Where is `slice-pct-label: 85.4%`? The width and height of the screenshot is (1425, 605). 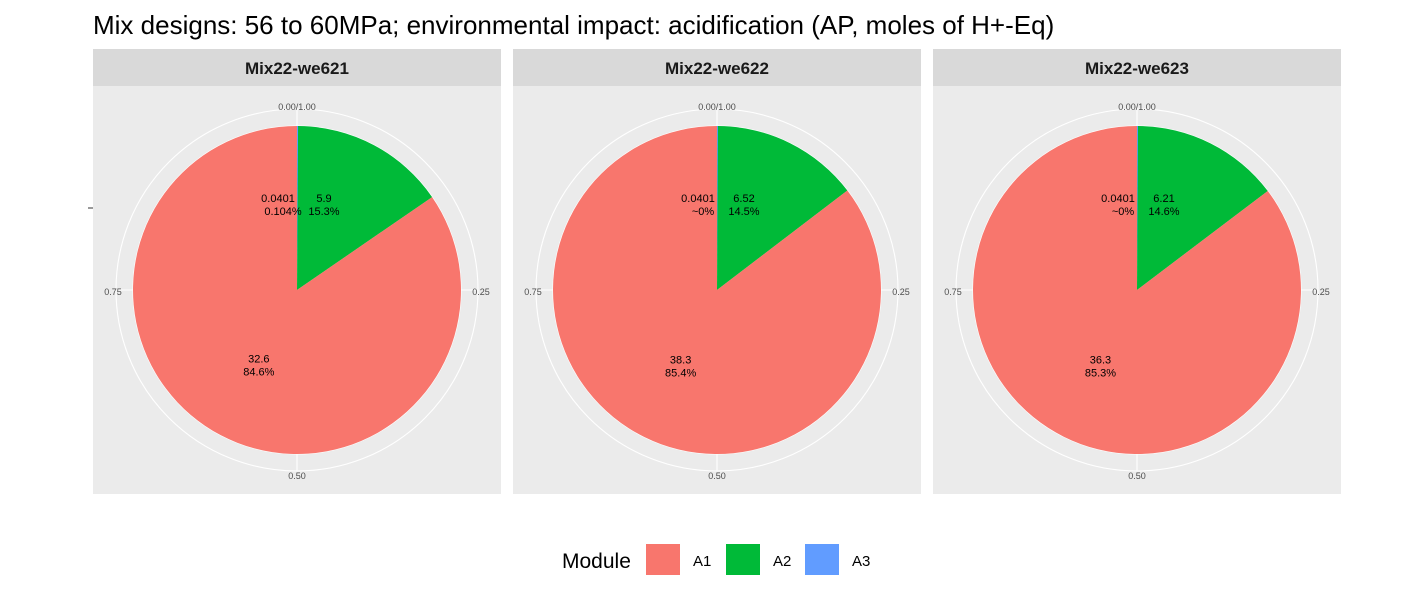 slice-pct-label: 85.4% is located at coordinates (680, 373).